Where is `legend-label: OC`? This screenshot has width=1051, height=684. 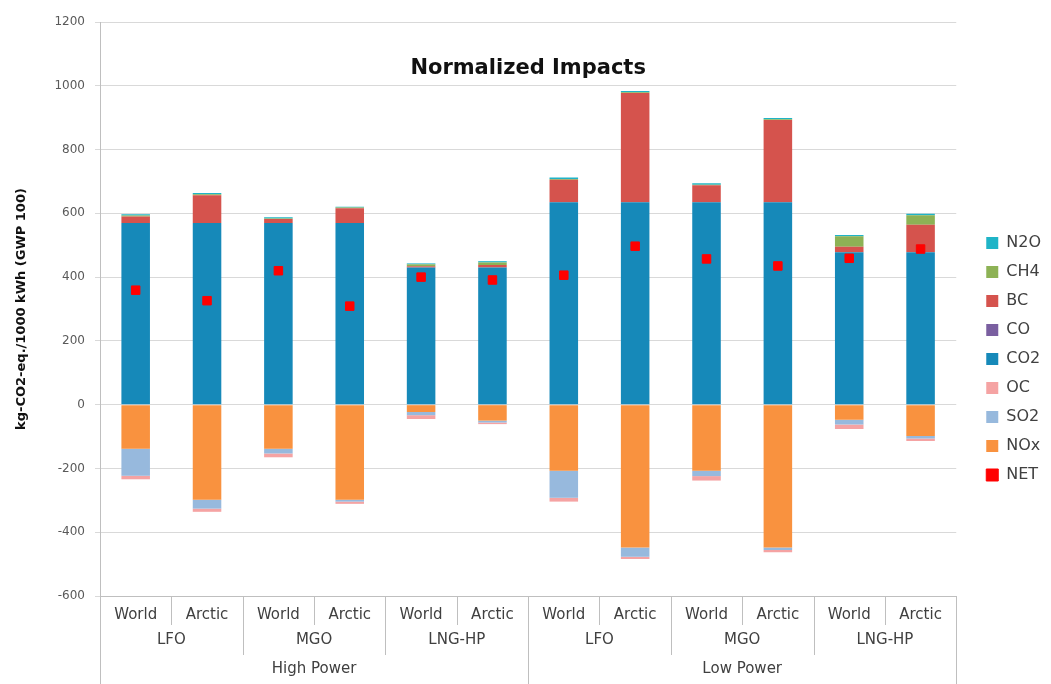
legend-label: OC is located at coordinates (1018, 387).